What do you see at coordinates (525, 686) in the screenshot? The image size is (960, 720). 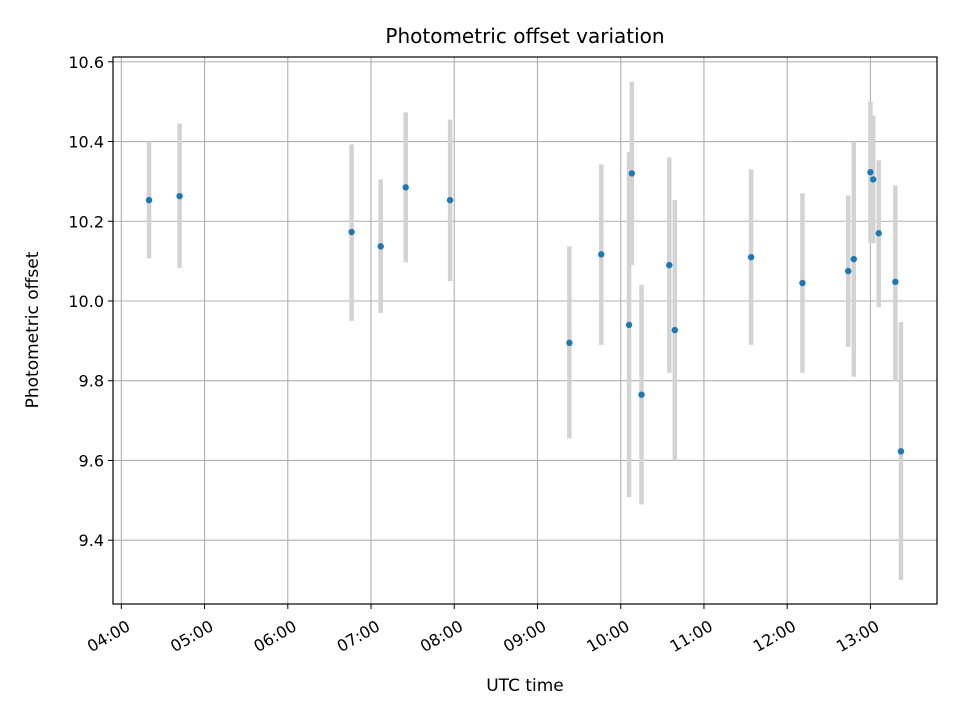 I see `x-axis-label: UTC time` at bounding box center [525, 686].